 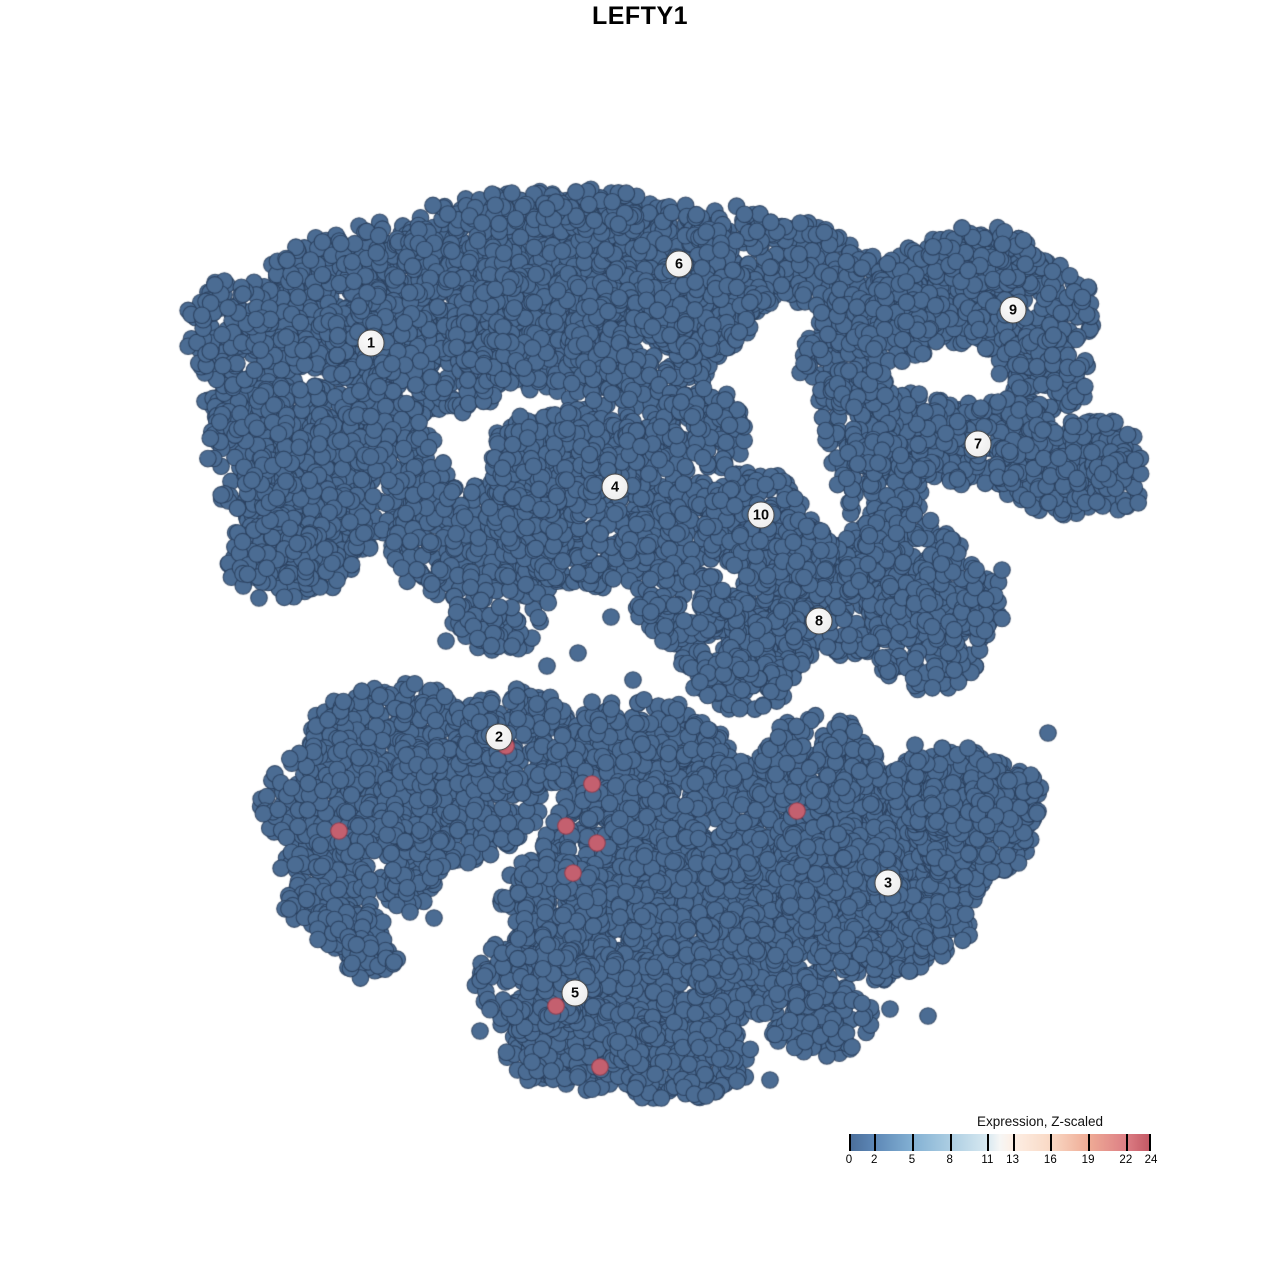 What do you see at coordinates (1013, 310) in the screenshot?
I see `cluster-label-9: 9` at bounding box center [1013, 310].